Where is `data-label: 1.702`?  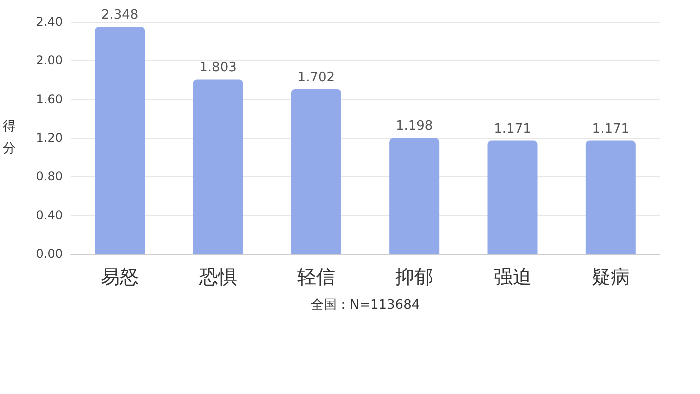 data-label: 1.702 is located at coordinates (317, 78).